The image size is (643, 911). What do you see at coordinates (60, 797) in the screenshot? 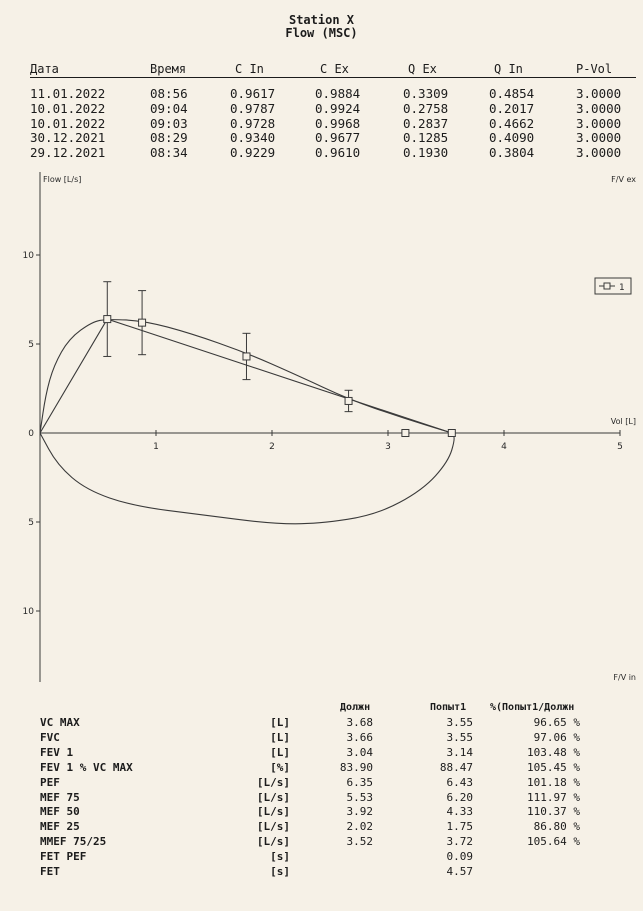
I see `result-param-name-cell: MEF 75` at bounding box center [60, 797].